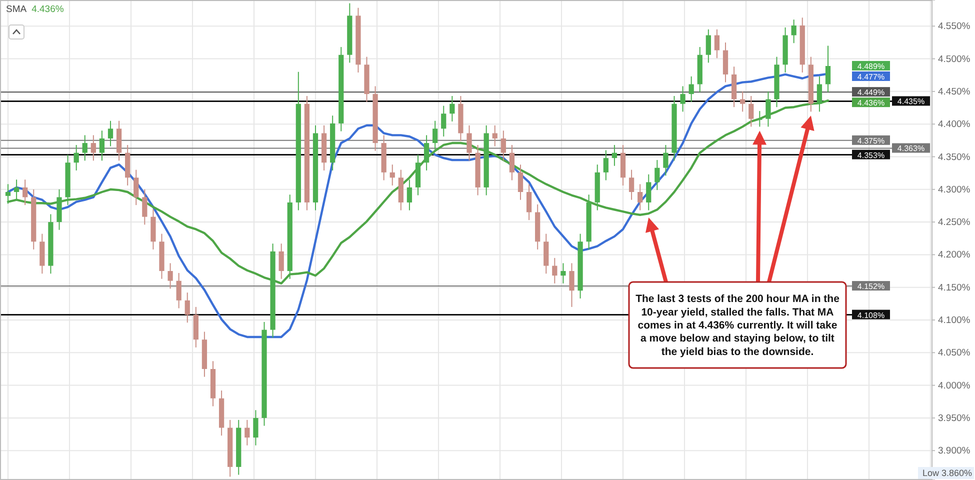  I want to click on y-tick-label: 4.000%, so click(954, 386).